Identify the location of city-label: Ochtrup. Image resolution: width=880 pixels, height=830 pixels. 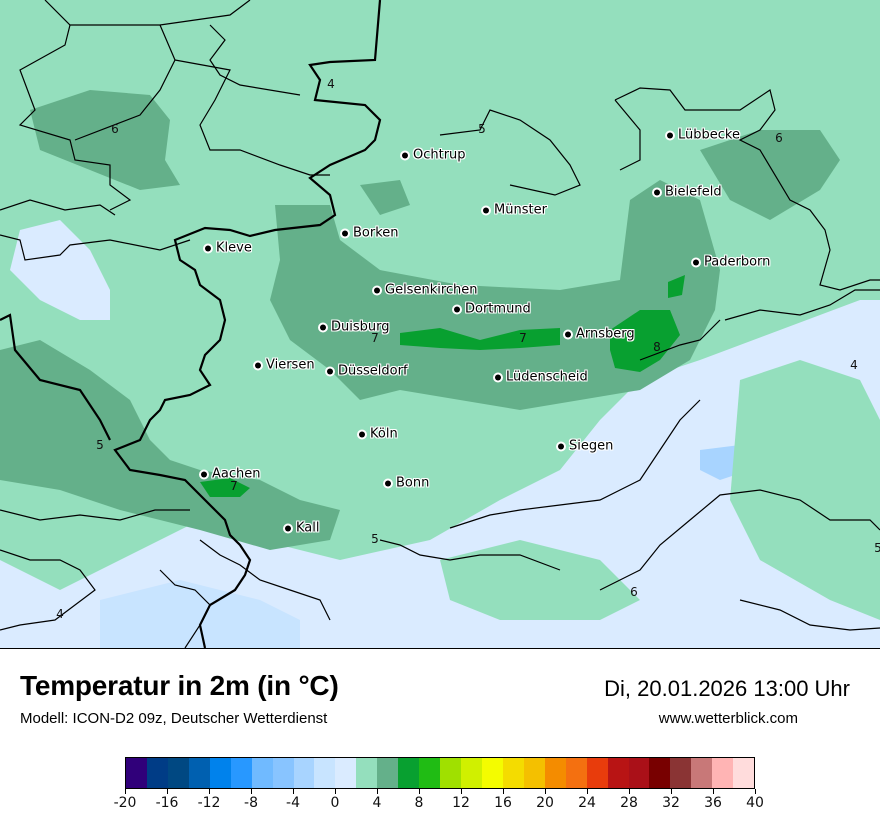
(434, 155).